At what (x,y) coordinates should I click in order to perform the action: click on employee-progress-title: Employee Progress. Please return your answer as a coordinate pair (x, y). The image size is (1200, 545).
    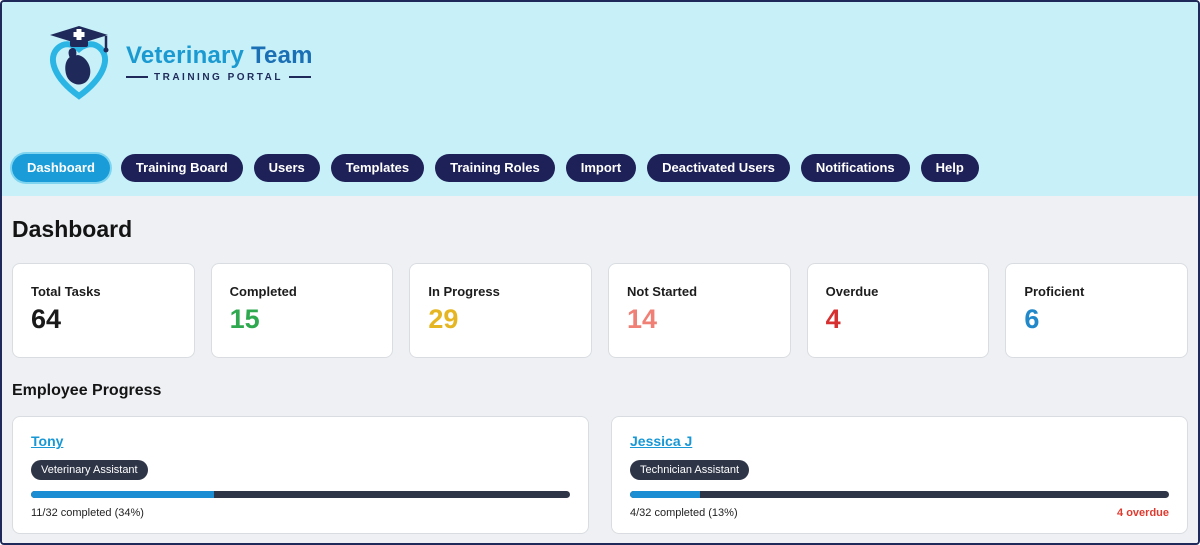
    Looking at the image, I should click on (87, 391).